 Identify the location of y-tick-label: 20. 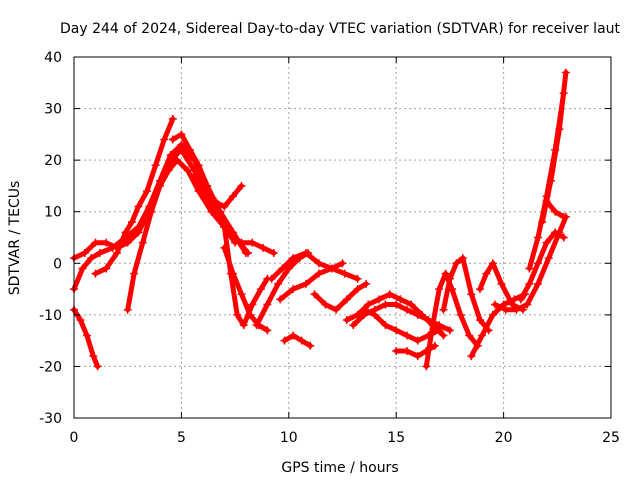
(53, 161).